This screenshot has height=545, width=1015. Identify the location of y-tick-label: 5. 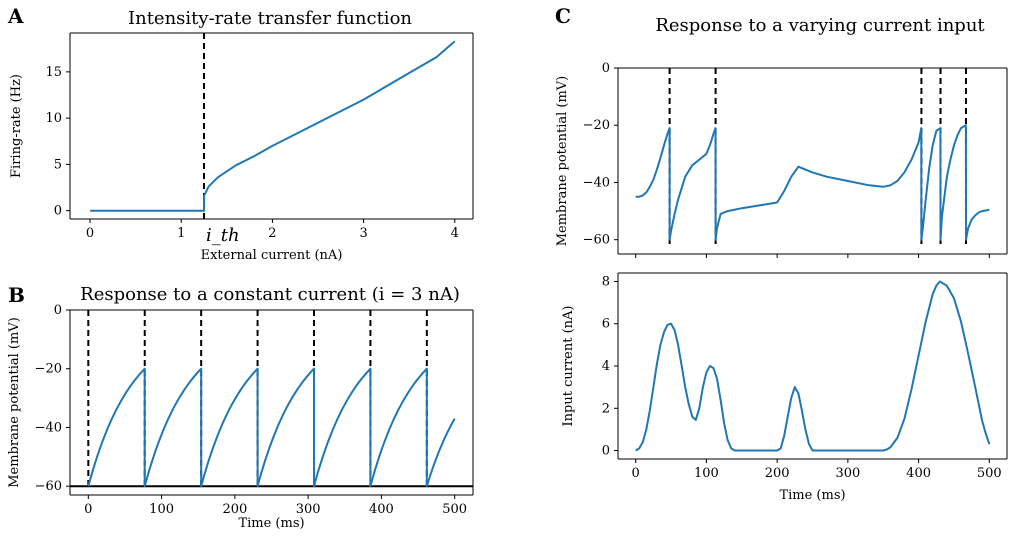
(58, 164).